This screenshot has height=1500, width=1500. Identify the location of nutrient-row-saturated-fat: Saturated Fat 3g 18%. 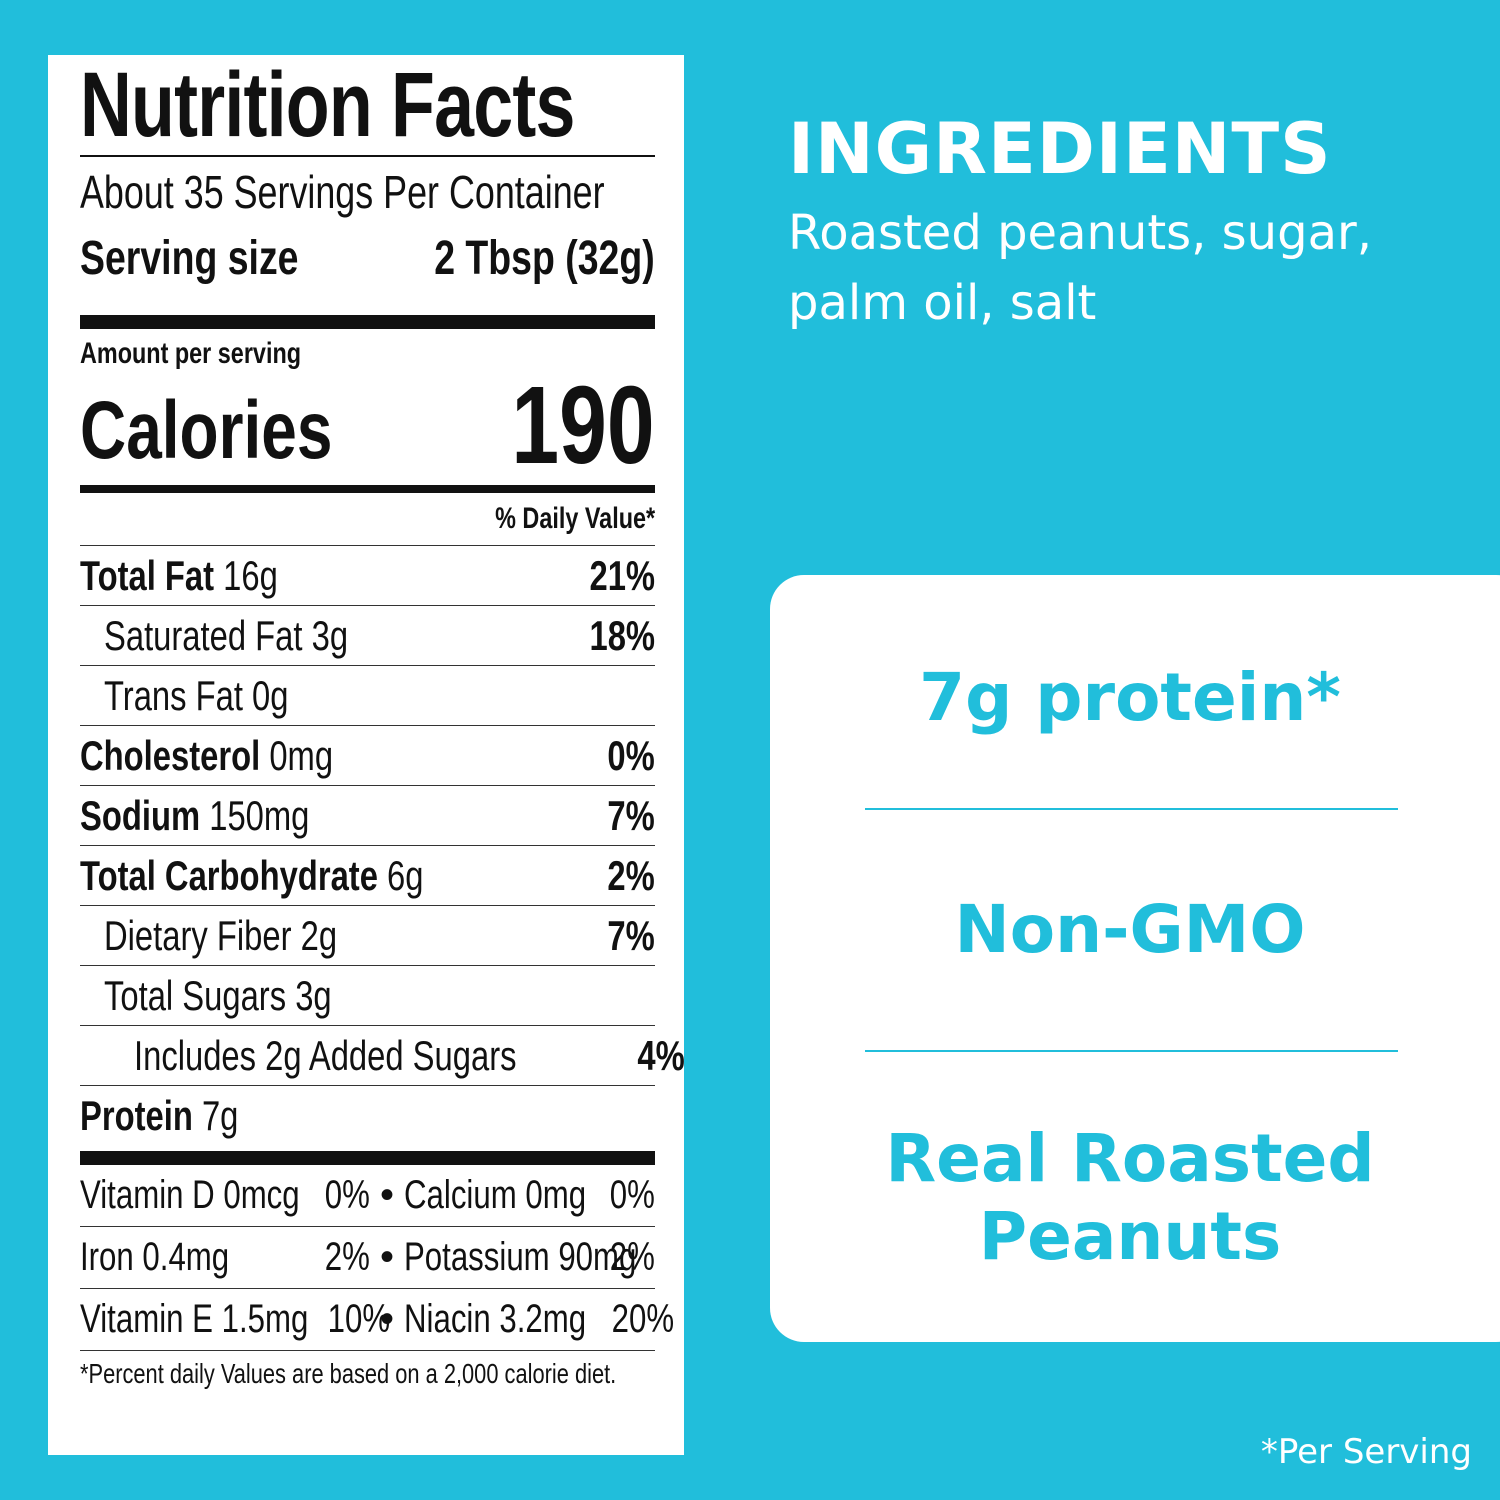
(367, 635).